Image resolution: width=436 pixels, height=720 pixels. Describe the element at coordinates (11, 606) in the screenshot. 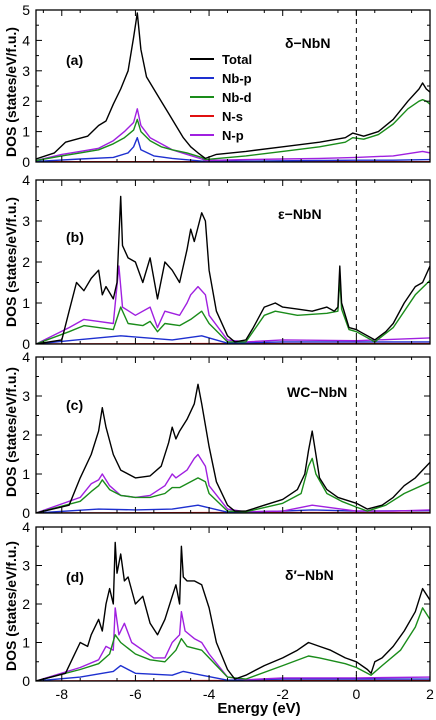

I see `y-axis-label-d: DOS (states/eV/f.u.)` at that location.